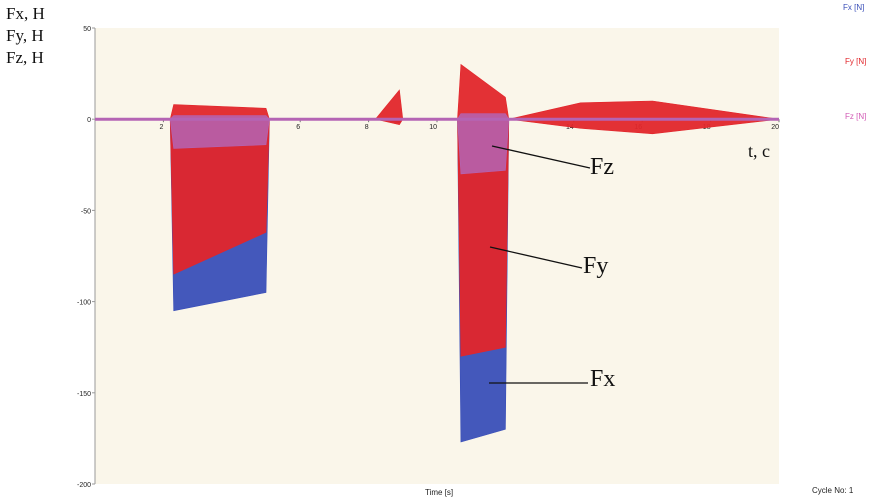 Image resolution: width=878 pixels, height=501 pixels. I want to click on y-tick-label: -100, so click(84, 303).